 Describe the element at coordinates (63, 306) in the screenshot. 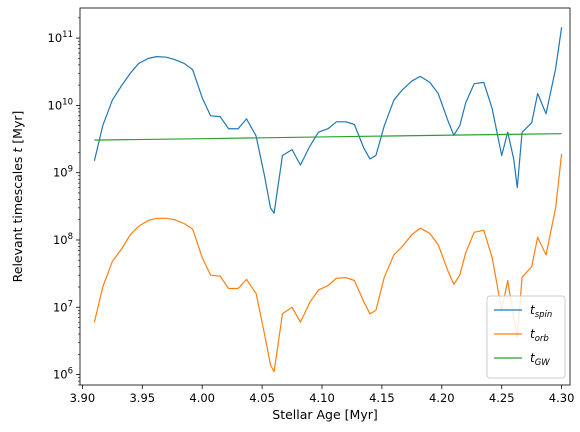

I see `y-tick-label: 10⁷` at that location.